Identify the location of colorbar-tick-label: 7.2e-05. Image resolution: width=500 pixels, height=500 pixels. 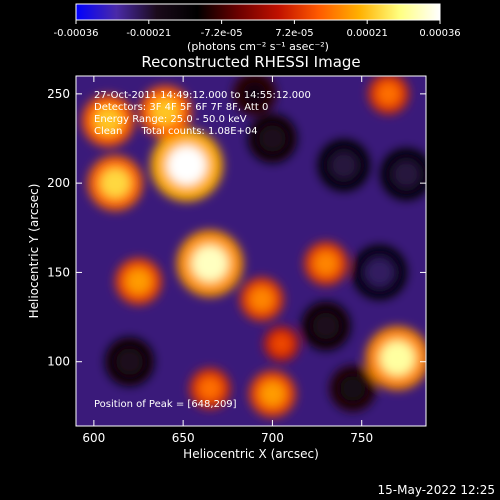
(294, 33).